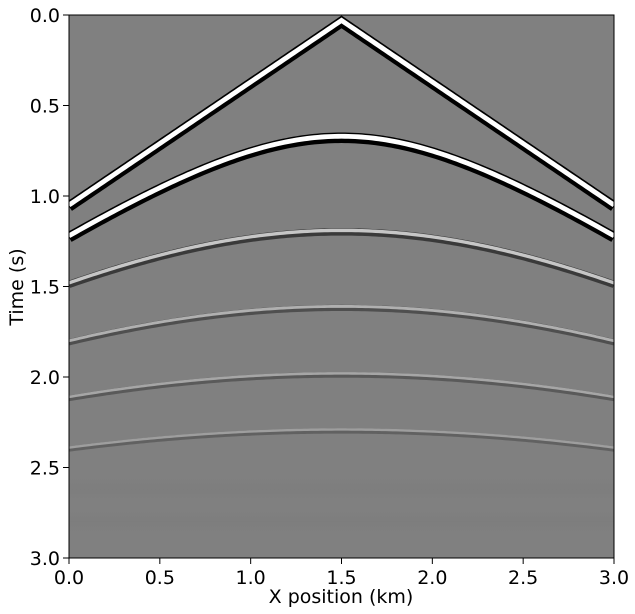  What do you see at coordinates (160, 578) in the screenshot?
I see `x-tick-label: 0.5` at bounding box center [160, 578].